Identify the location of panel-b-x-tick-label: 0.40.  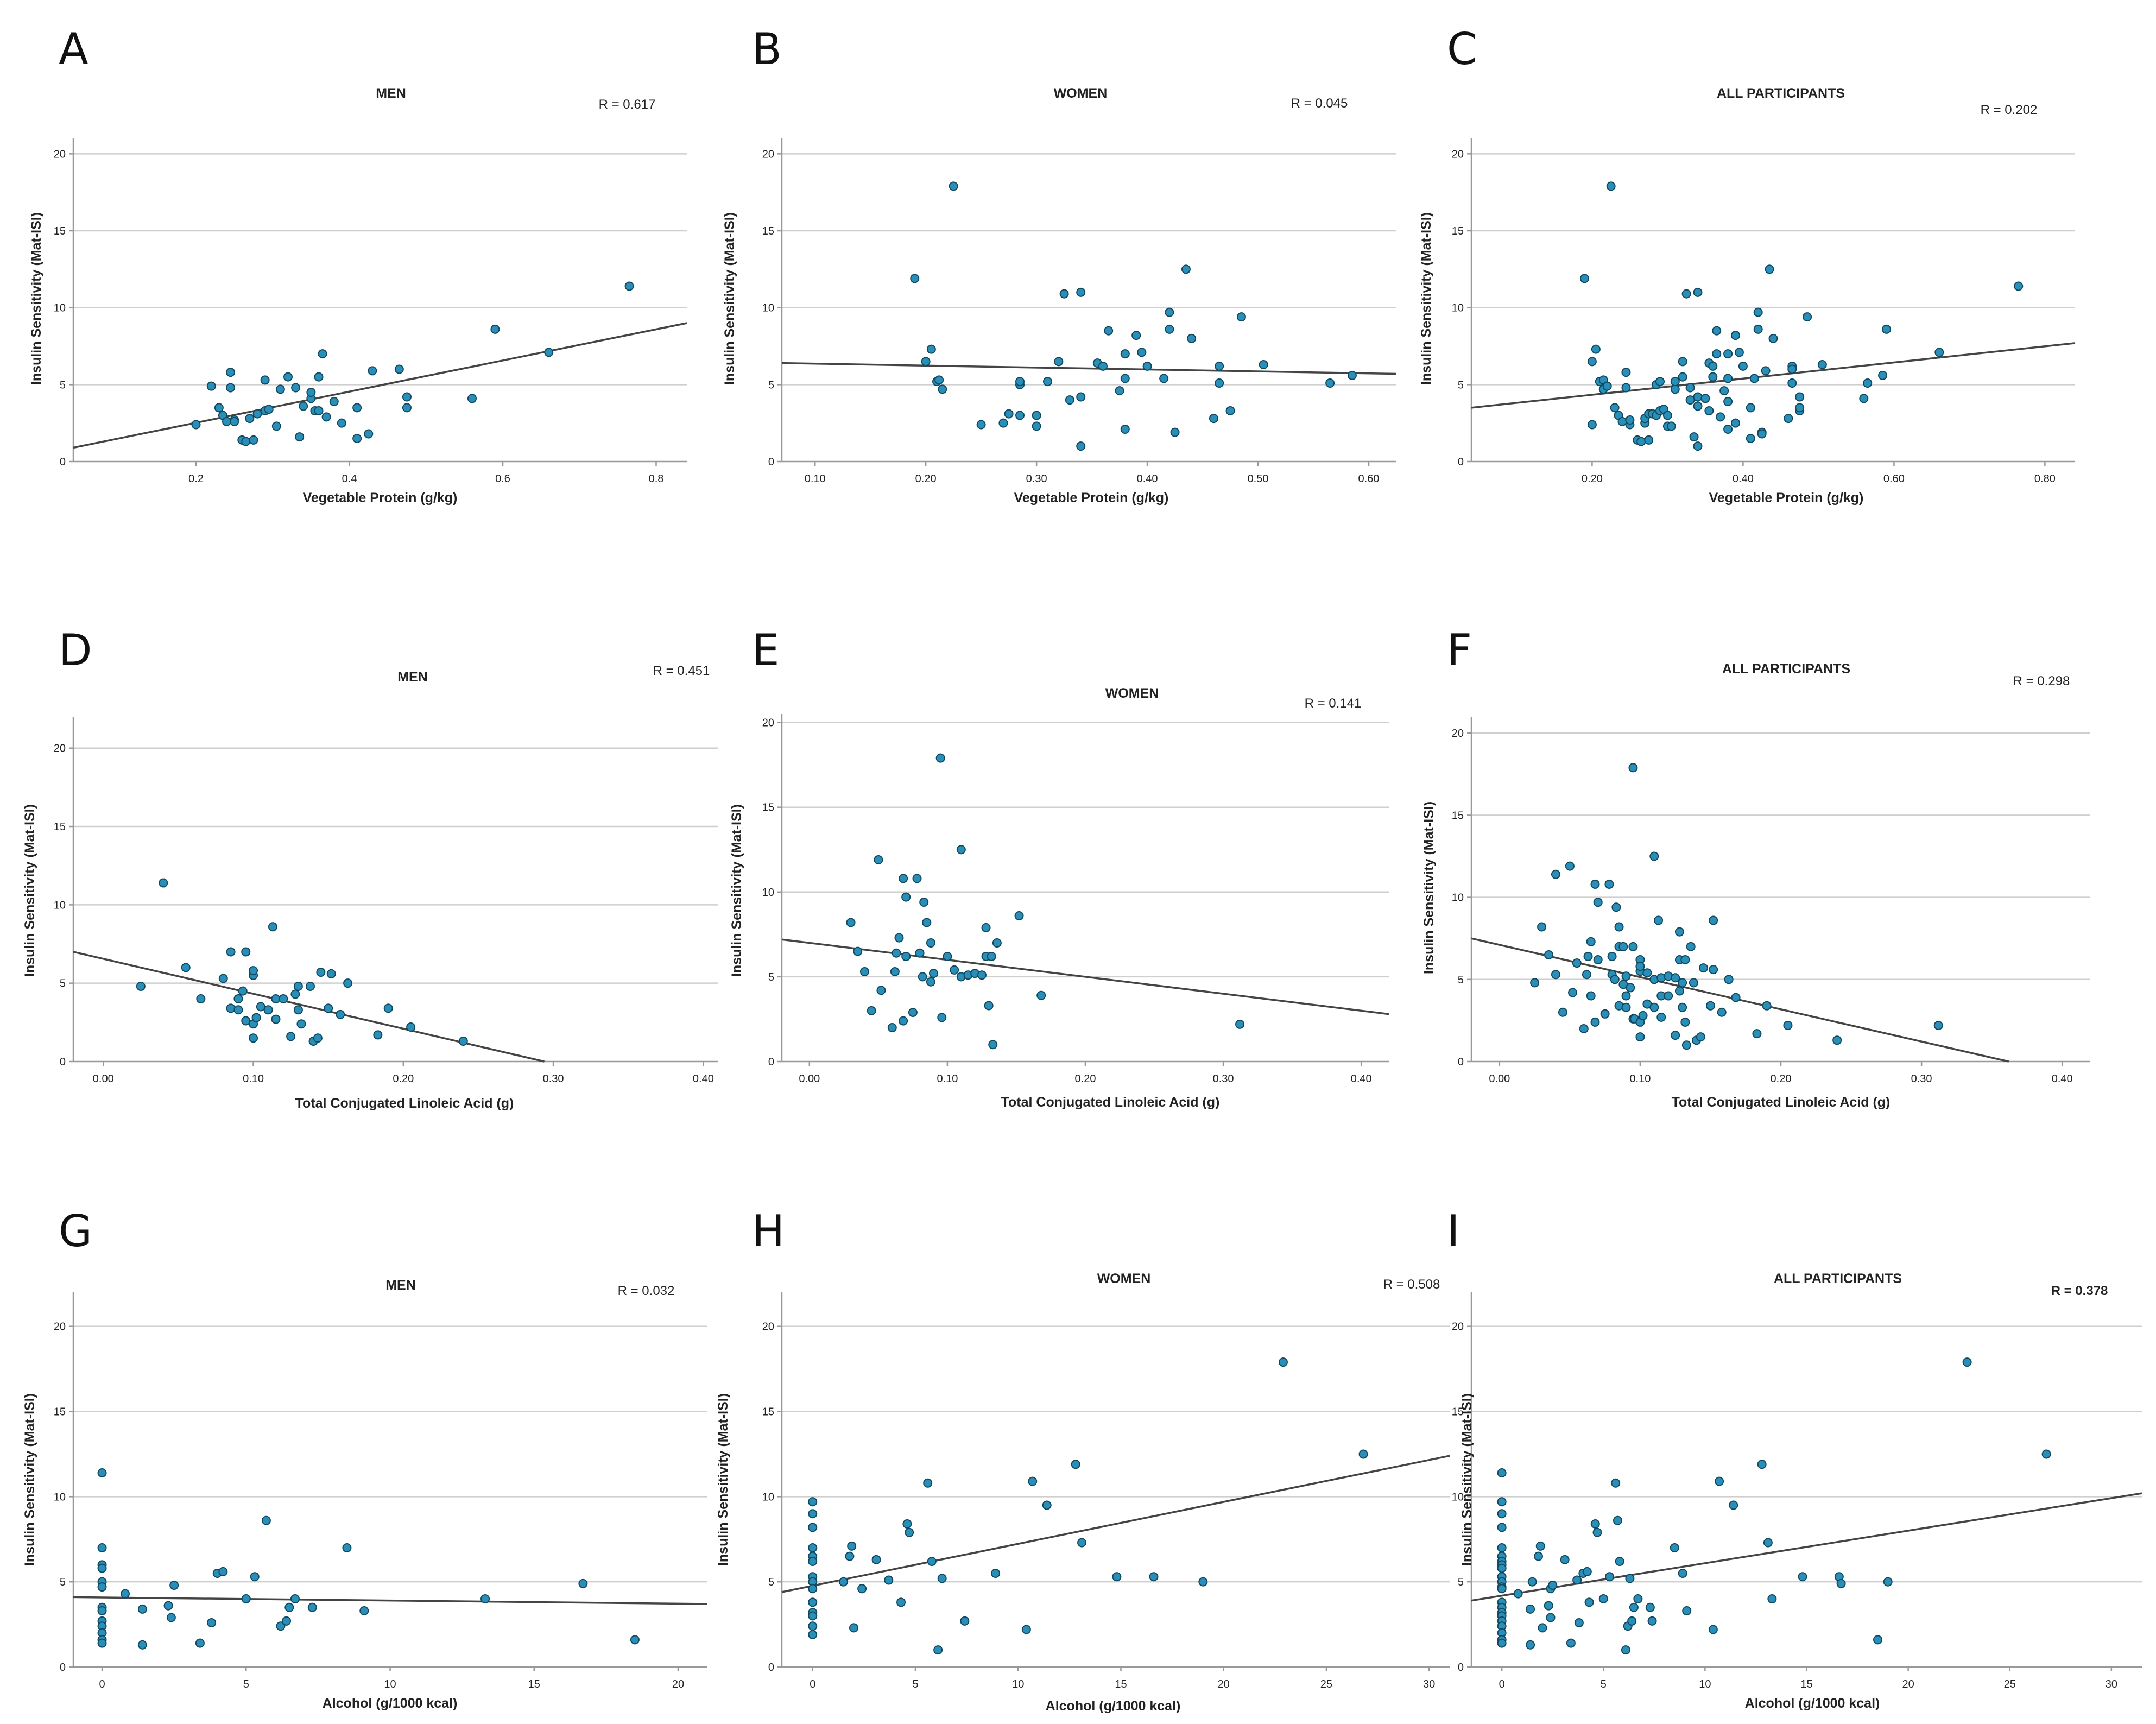
(1148, 479).